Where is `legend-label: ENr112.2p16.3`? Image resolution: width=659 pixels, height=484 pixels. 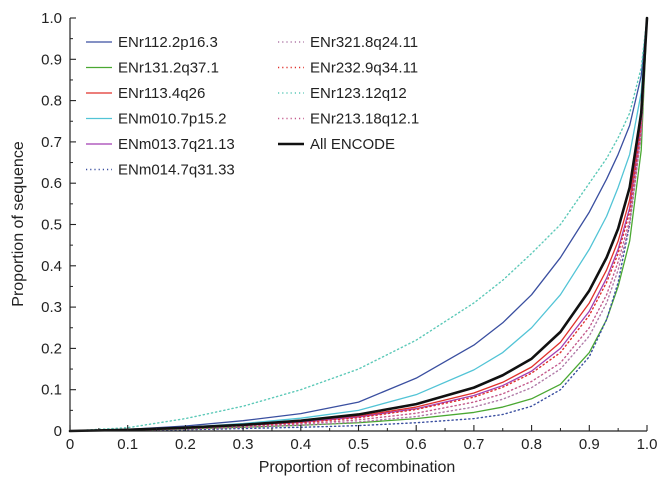 legend-label: ENr112.2p16.3 is located at coordinates (168, 42).